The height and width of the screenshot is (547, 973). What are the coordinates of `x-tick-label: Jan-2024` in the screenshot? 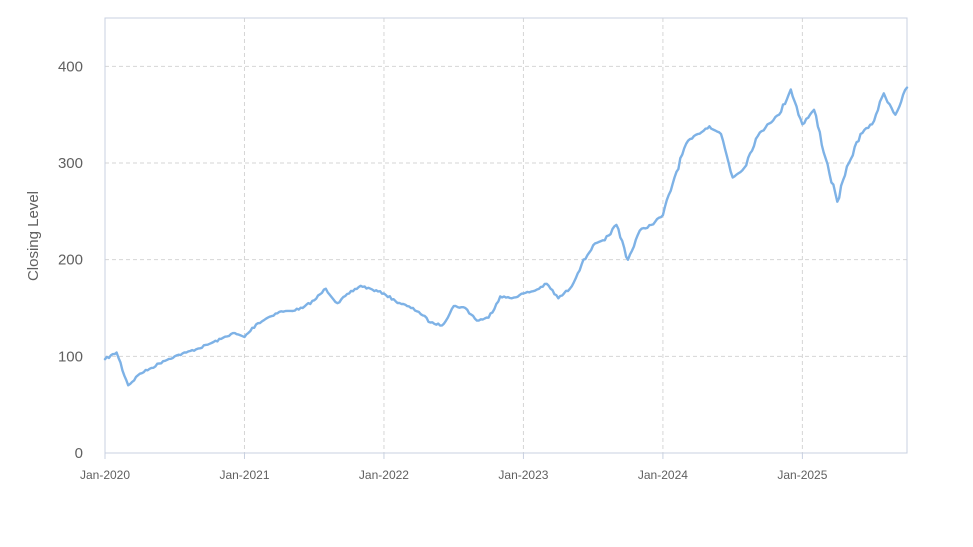 It's located at (663, 475).